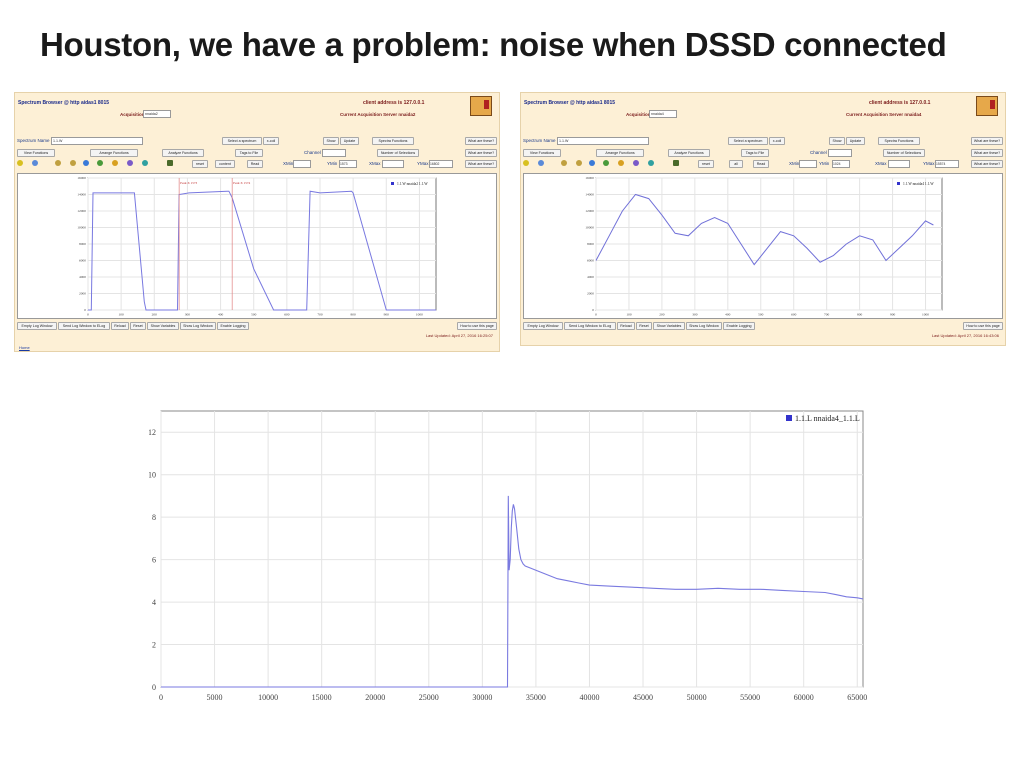 Image resolution: width=1024 pixels, height=768 pixels. What do you see at coordinates (441, 164) in the screenshot?
I see `ymax-input: 16802` at bounding box center [441, 164].